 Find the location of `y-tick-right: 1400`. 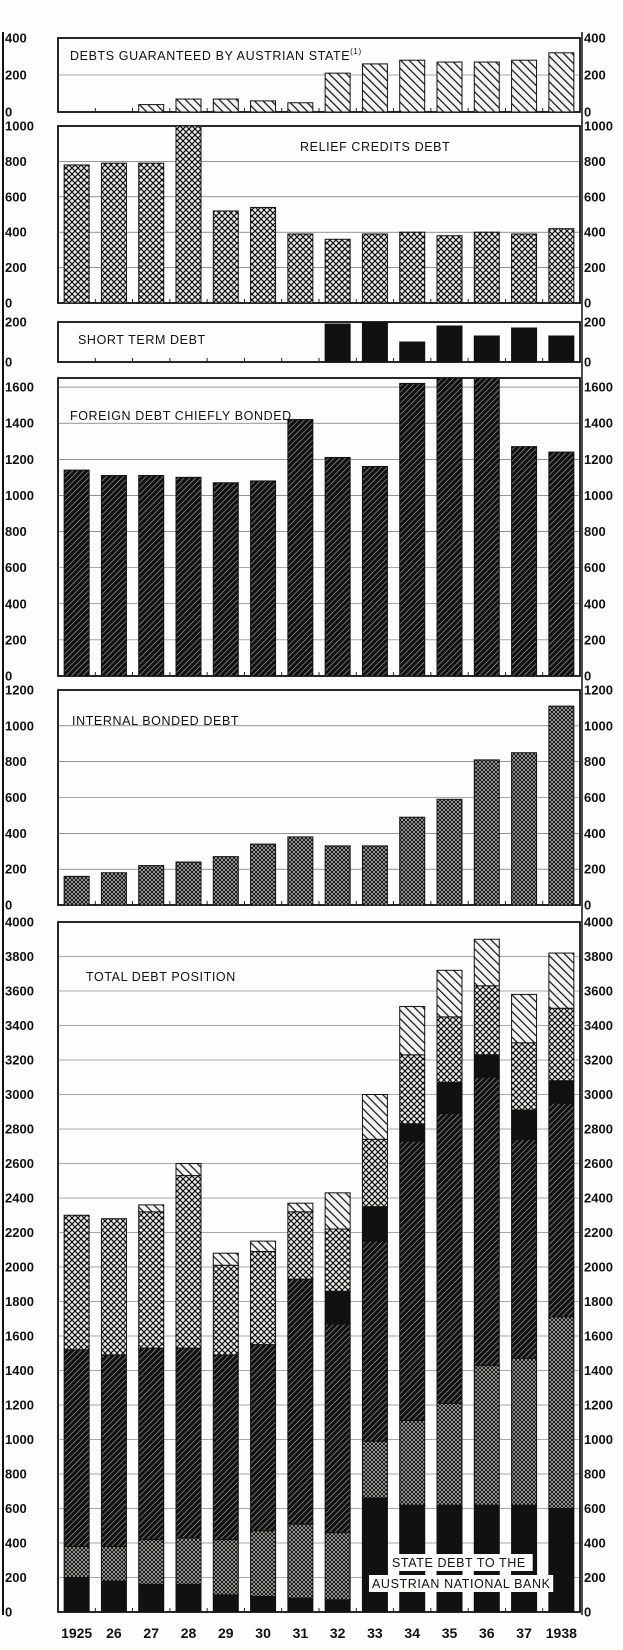

y-tick-right: 1400 is located at coordinates (598, 423).